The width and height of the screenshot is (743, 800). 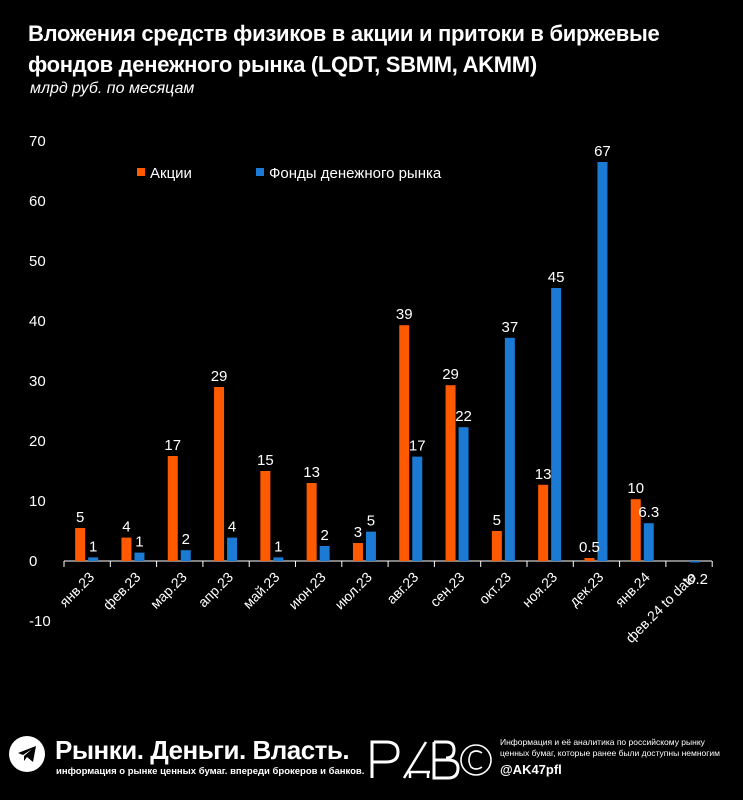 I want to click on x-tick-label: ноя.23, so click(x=540, y=590).